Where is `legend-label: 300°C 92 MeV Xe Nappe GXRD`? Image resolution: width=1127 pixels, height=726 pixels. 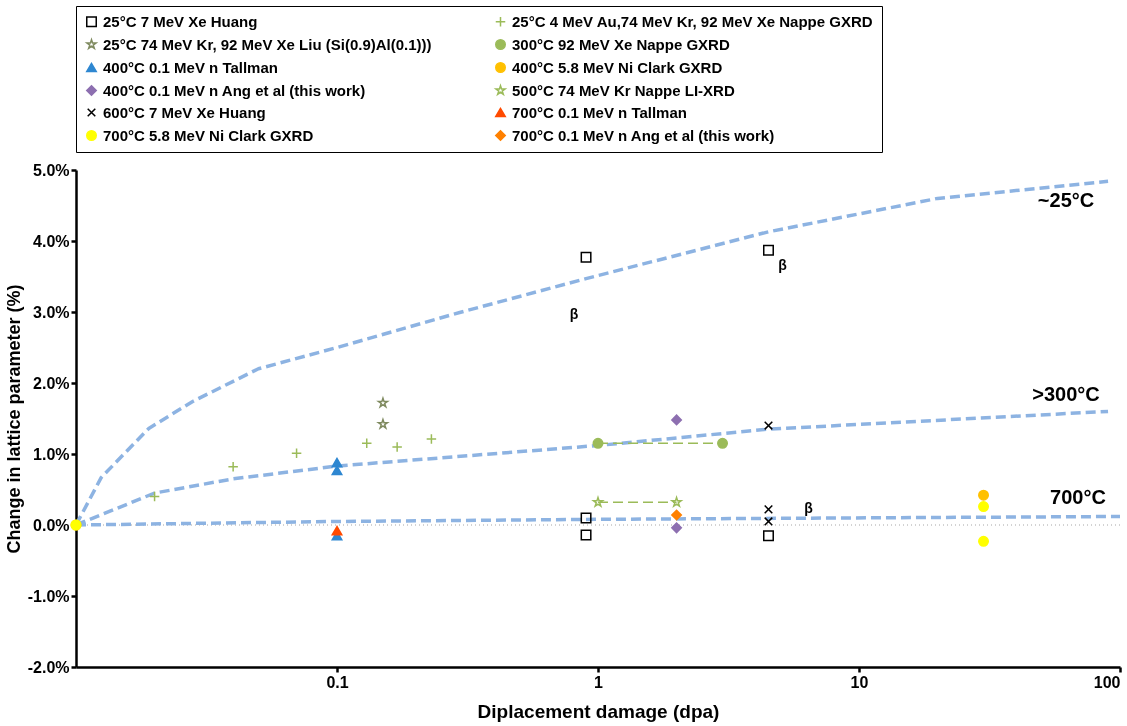
legend-label: 300°C 92 MeV Xe Nappe GXRD is located at coordinates (621, 44).